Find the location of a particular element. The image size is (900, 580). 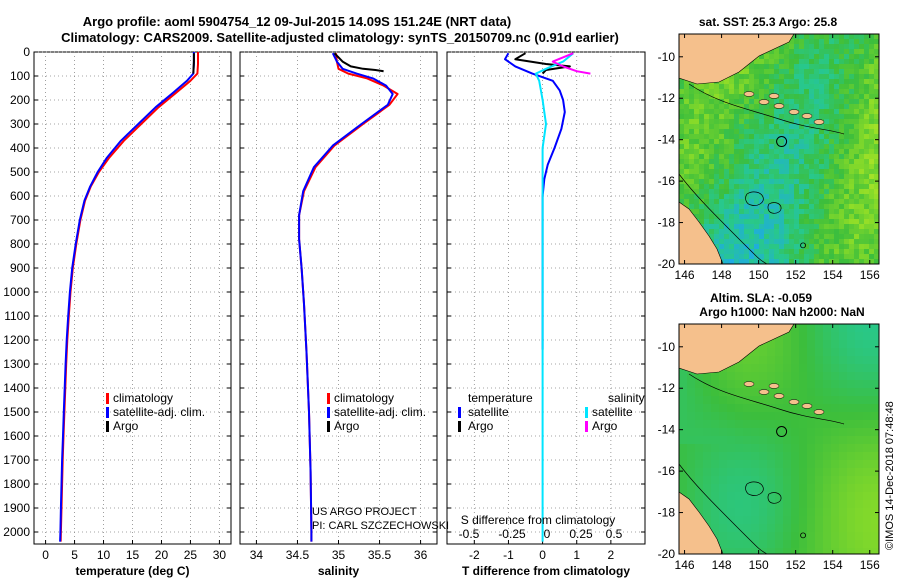

salinity-x-tick-label: 36 is located at coordinates (421, 555).